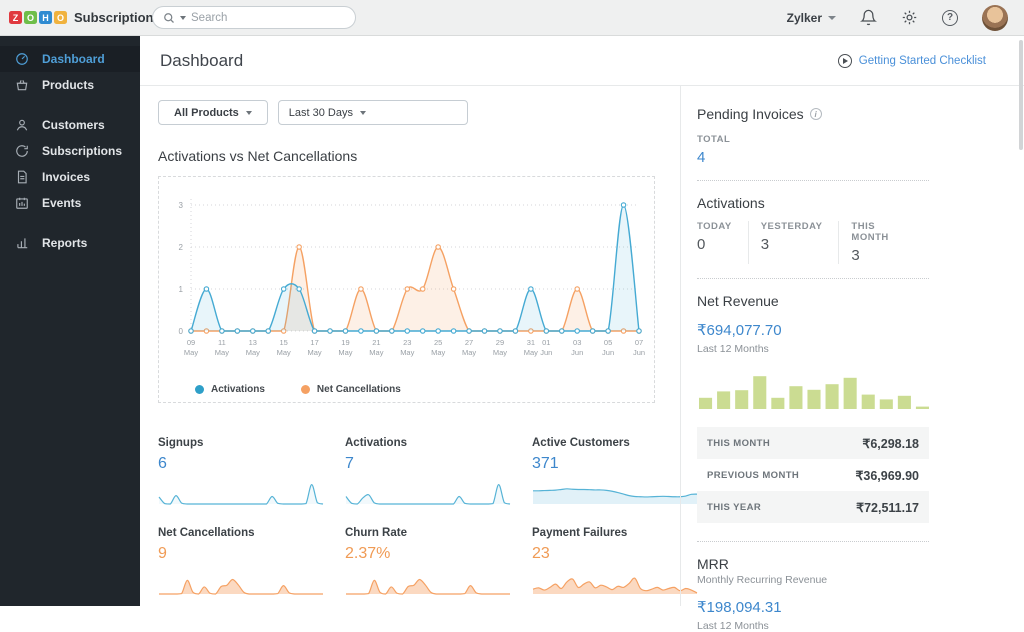 The width and height of the screenshot is (1024, 632). Describe the element at coordinates (376, 443) in the screenshot. I see `stat-label: Activations` at that location.